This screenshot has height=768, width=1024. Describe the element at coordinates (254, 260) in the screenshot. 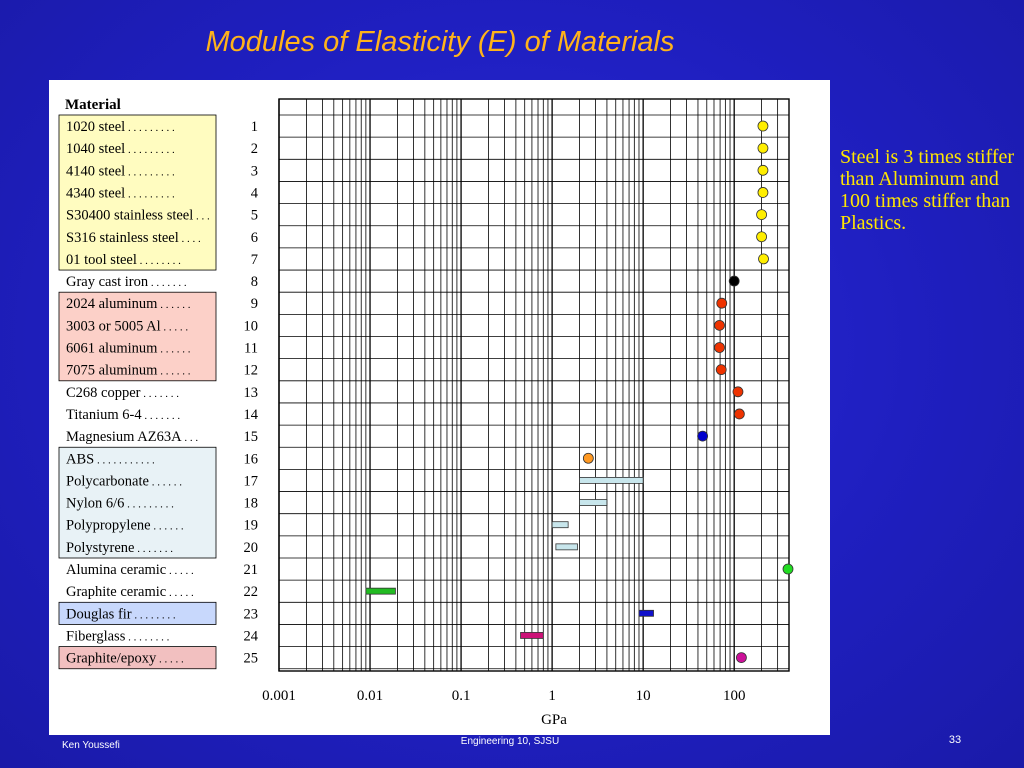

I see `material-number: 7` at that location.